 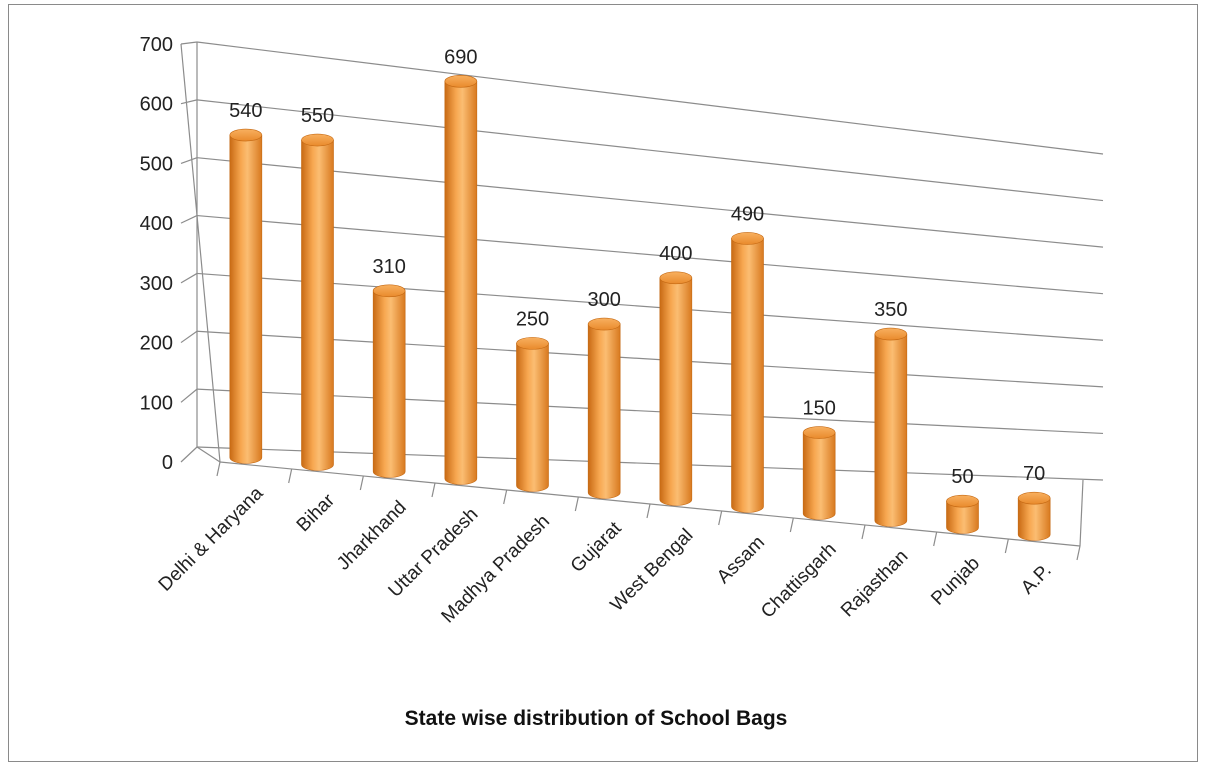 What do you see at coordinates (460, 57) in the screenshot?
I see `data-label: 690` at bounding box center [460, 57].